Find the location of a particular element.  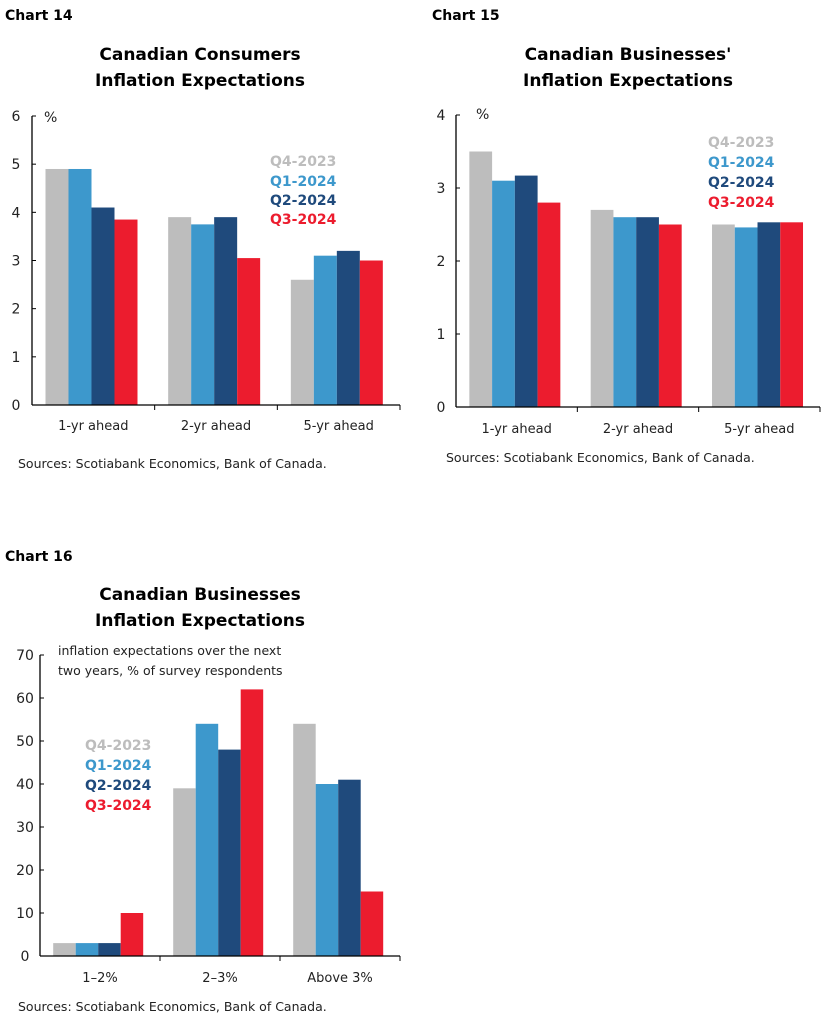

y-tick-label: 70 is located at coordinates (25, 656).